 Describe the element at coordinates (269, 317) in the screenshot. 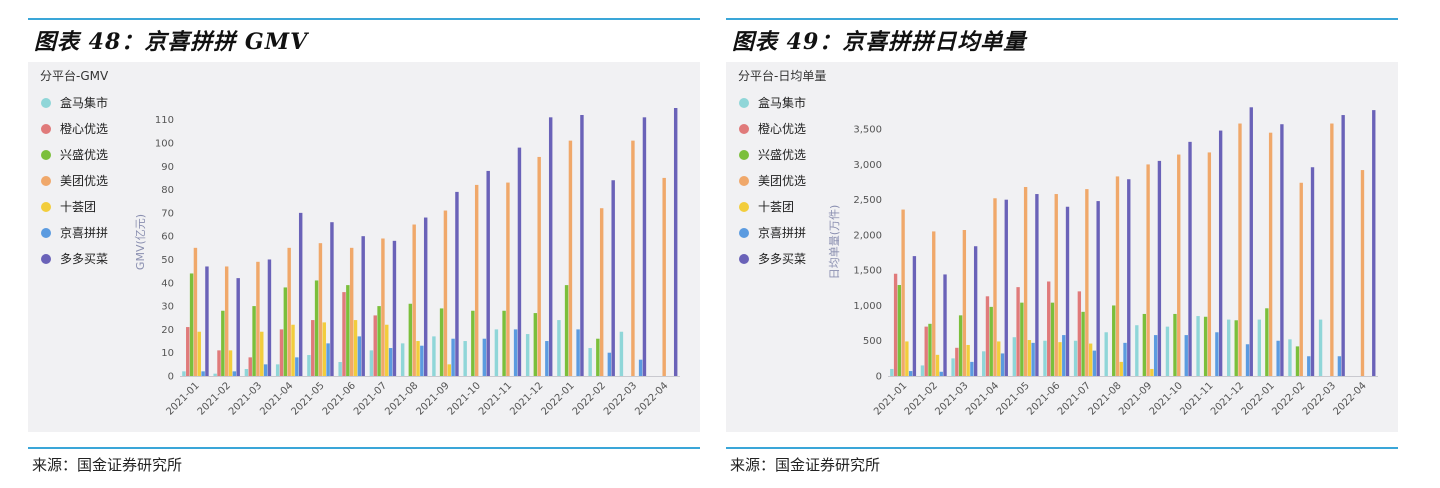

I see `bar-2021-03-s6` at that location.